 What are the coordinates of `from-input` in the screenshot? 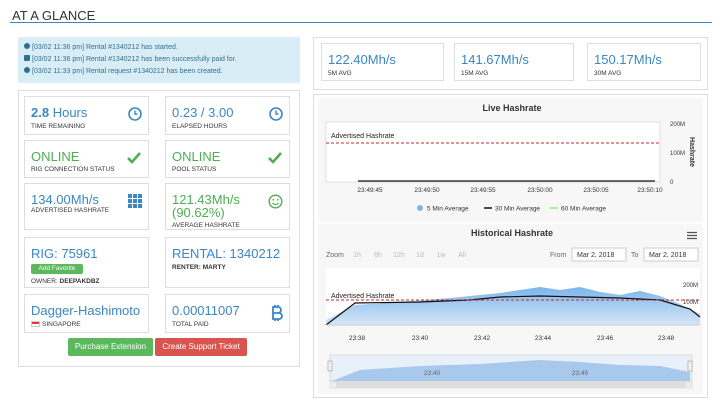 It's located at (599, 254).